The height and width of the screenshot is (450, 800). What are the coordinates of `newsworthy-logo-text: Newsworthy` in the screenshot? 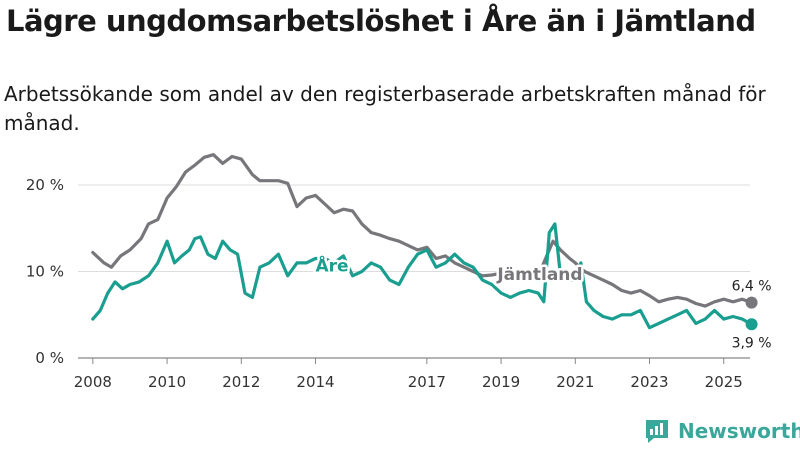 It's located at (739, 431).